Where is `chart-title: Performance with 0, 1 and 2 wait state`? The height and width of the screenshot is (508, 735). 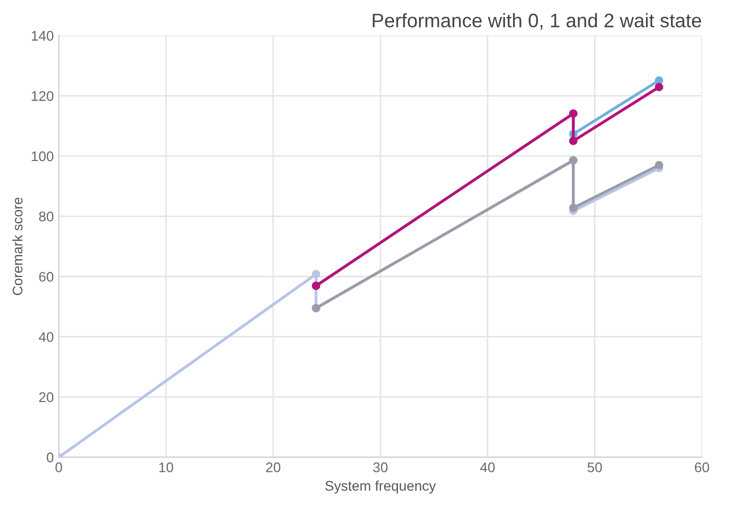 chart-title: Performance with 0, 1 and 2 wait state is located at coordinates (537, 21).